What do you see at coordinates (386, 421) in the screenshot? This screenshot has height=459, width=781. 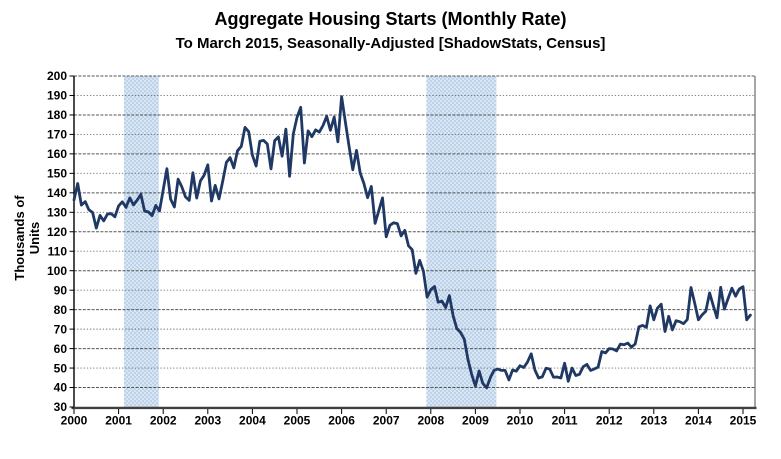 I see `x-tick-label: 2007` at bounding box center [386, 421].